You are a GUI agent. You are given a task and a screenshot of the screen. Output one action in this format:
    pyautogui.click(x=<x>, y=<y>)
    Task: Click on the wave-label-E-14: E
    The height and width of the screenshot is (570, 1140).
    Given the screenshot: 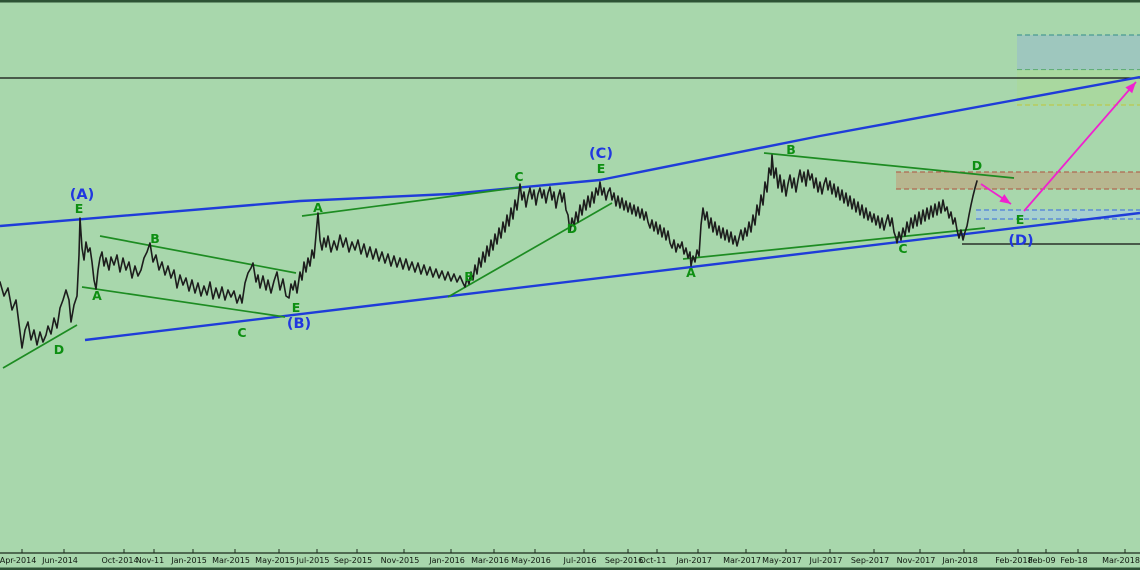 What is the action you would take?
    pyautogui.click(x=601, y=168)
    